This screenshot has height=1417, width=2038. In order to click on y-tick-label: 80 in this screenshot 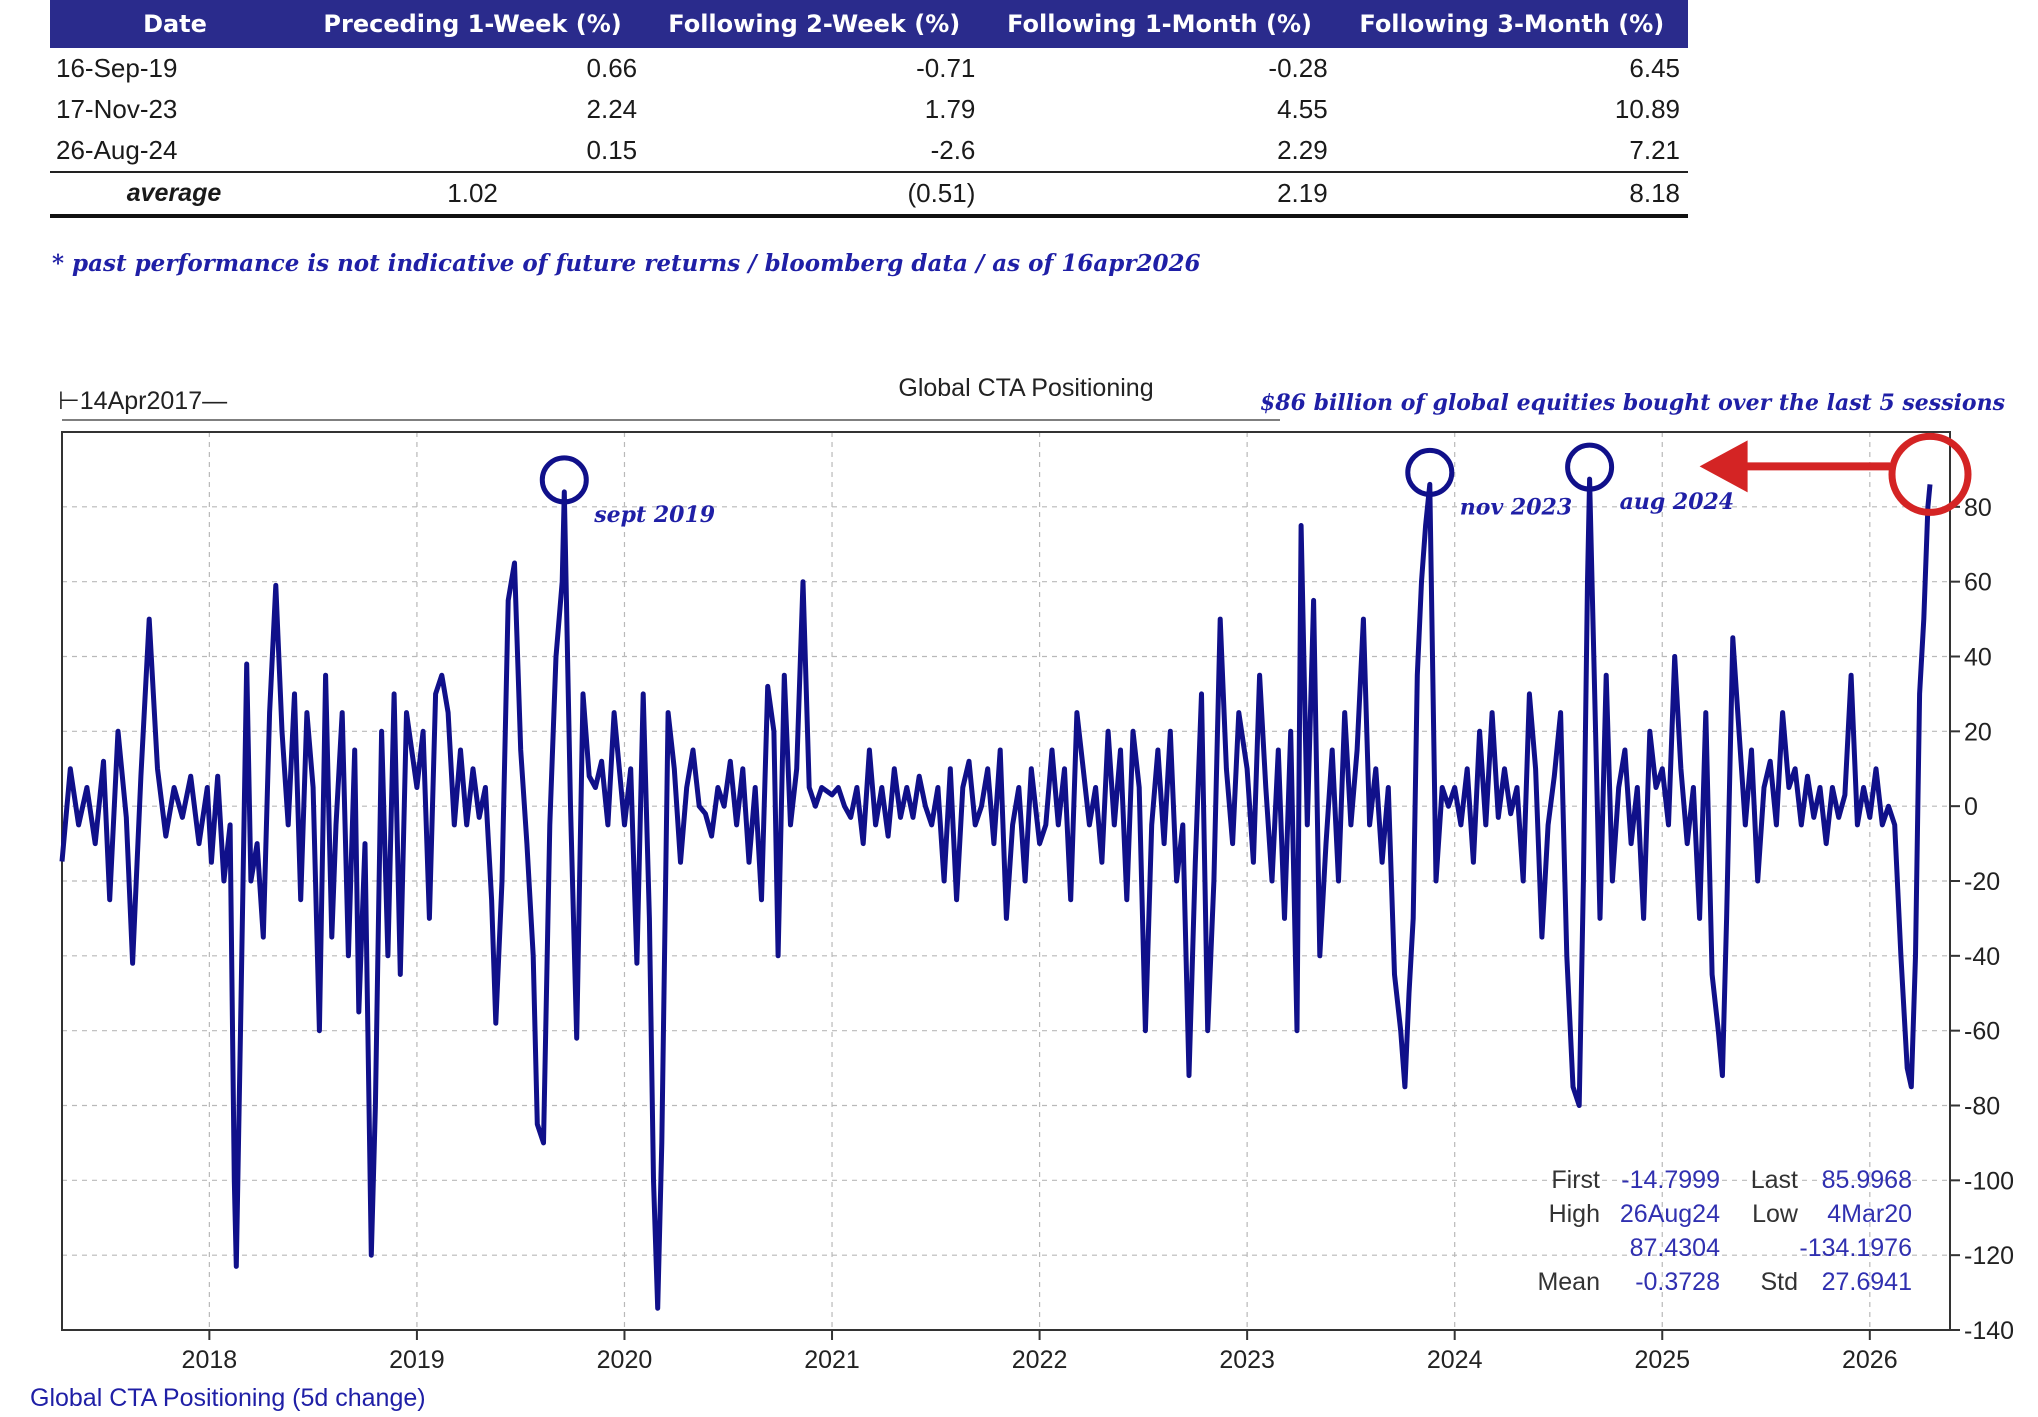, I will do `click(1978, 508)`.